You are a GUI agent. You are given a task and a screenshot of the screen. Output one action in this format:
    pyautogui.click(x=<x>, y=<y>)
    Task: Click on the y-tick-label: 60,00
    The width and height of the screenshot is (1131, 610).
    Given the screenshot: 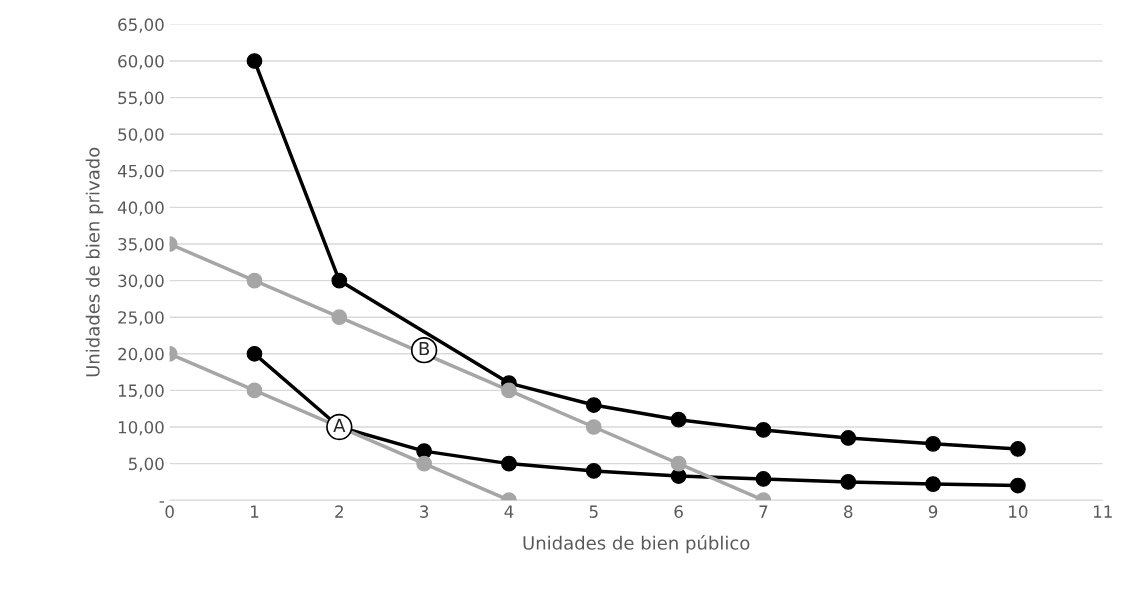 What is the action you would take?
    pyautogui.click(x=141, y=62)
    